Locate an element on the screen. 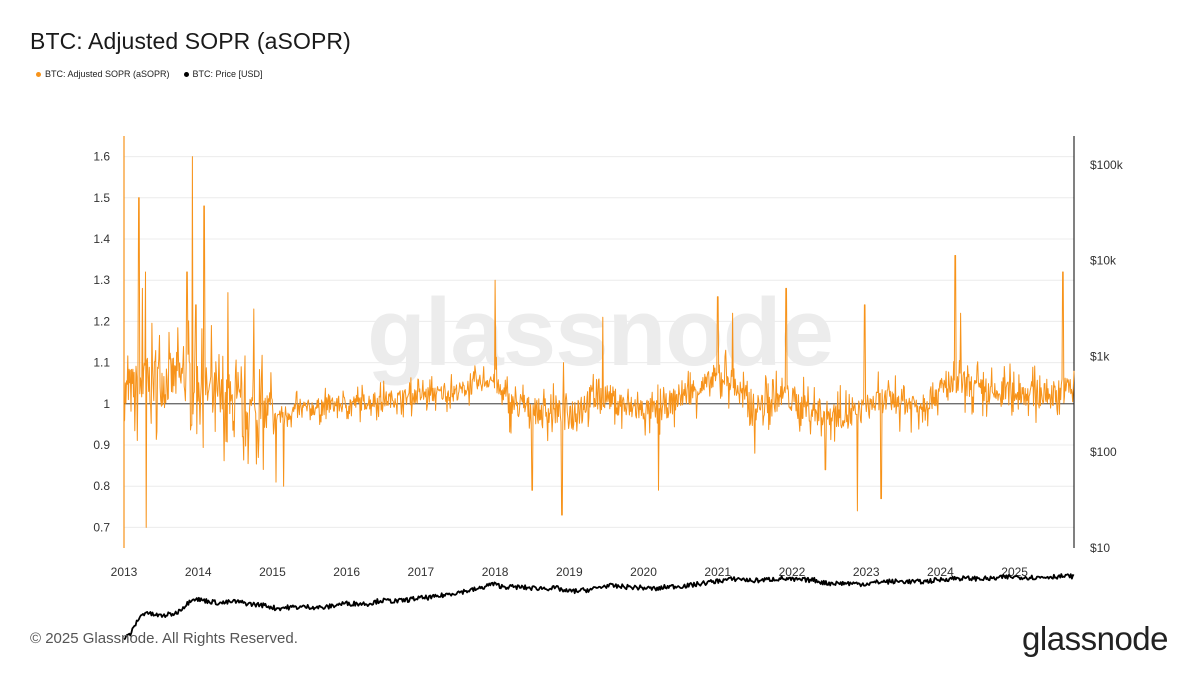 This screenshot has width=1200, height=675. y-left-tick-label: 1.4 is located at coordinates (101, 239).